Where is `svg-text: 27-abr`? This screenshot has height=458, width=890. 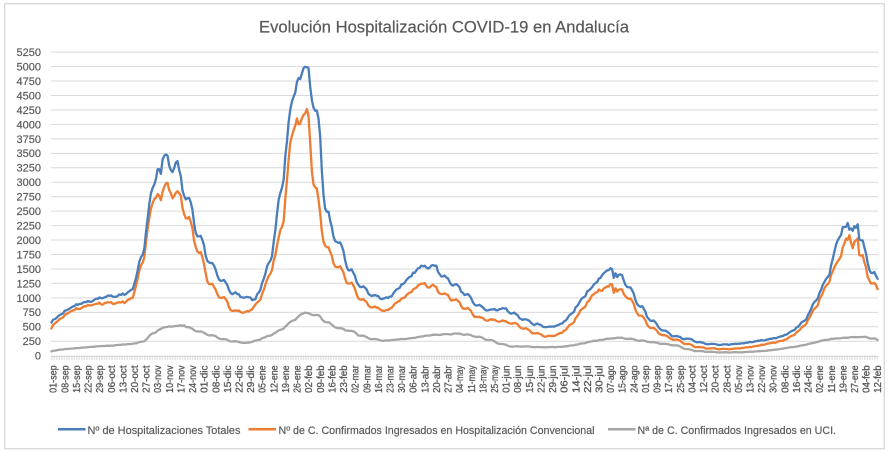
svg-text: 27-abr is located at coordinates (449, 379).